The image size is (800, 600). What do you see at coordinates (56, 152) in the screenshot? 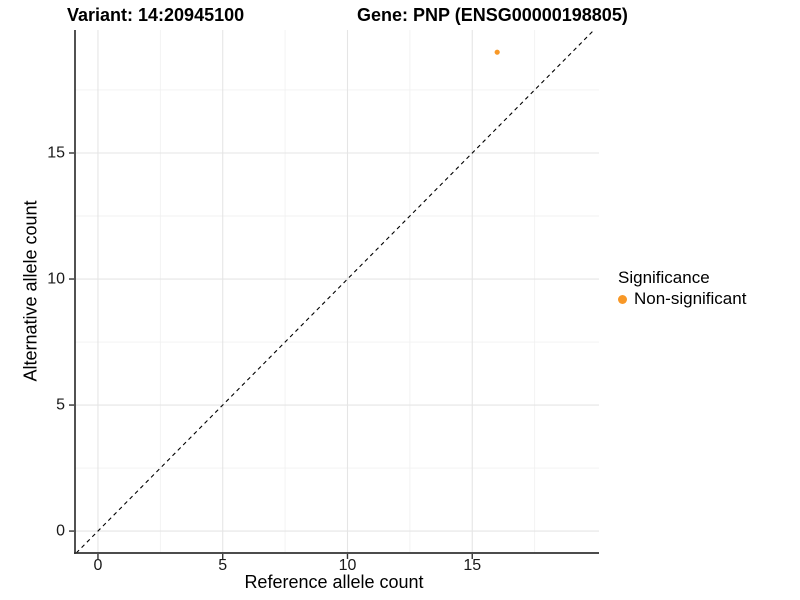
I see `y-tick-label: 15` at bounding box center [56, 152].